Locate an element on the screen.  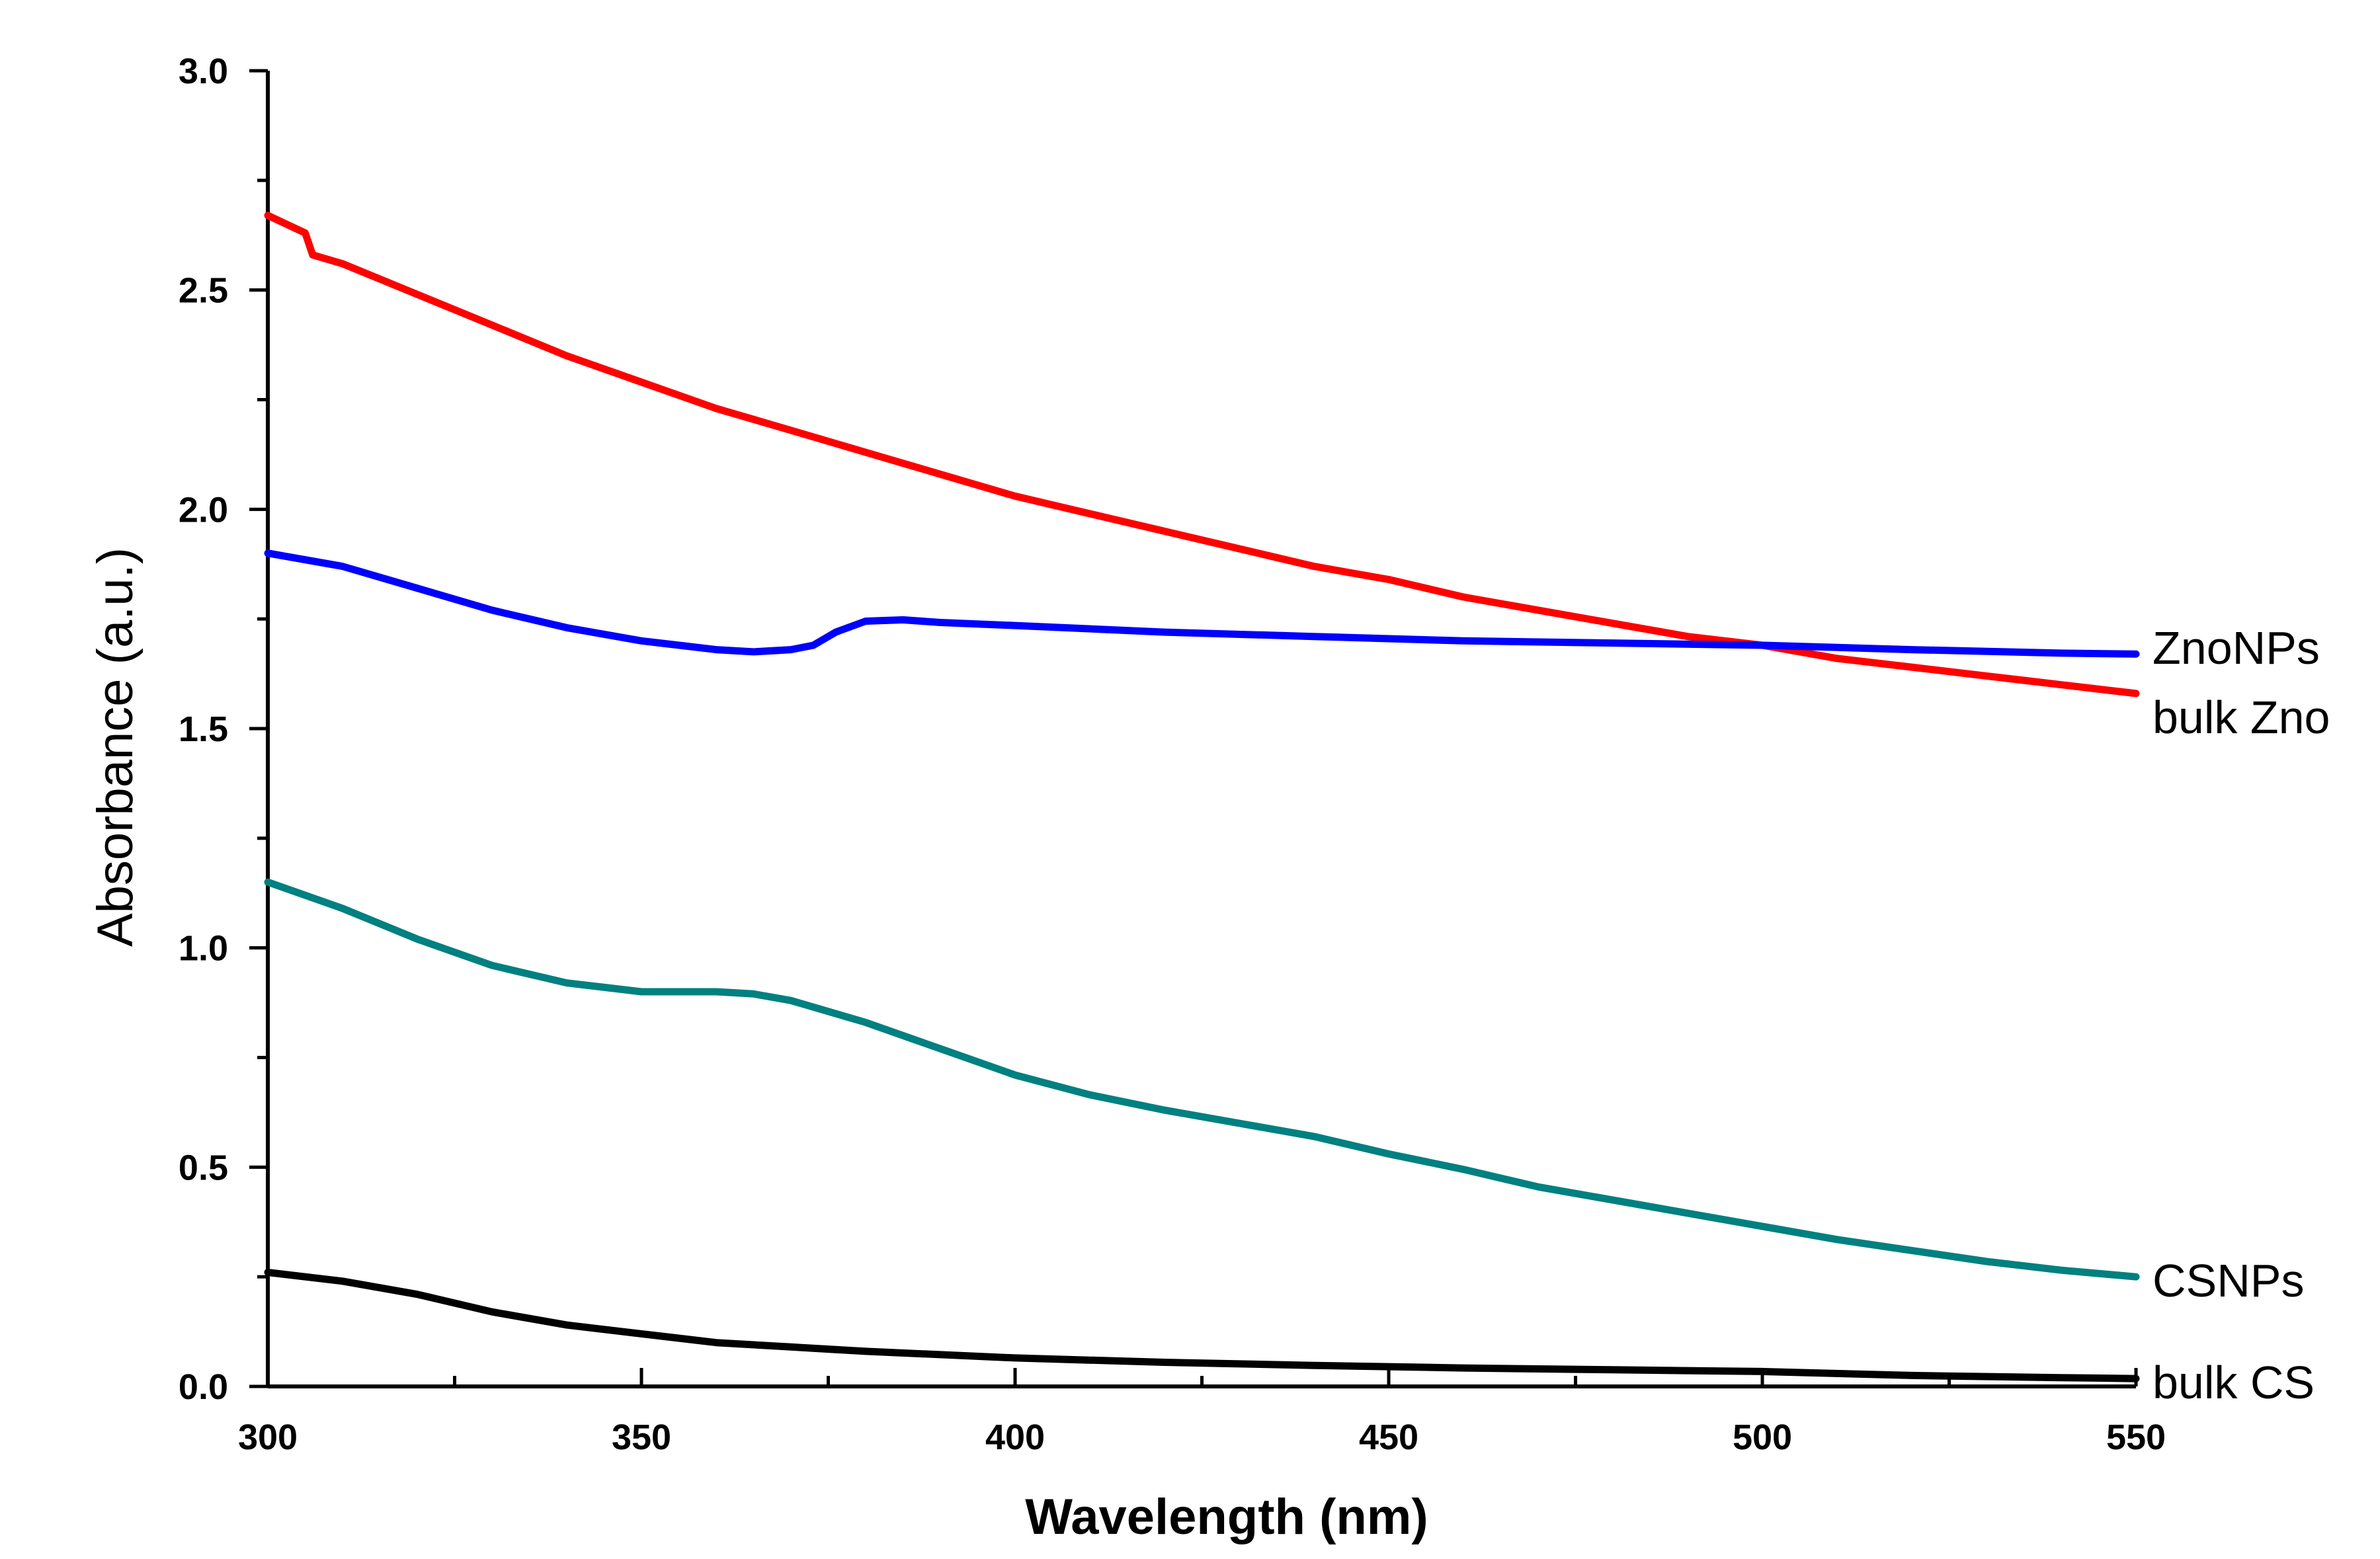
y-tick-label: 1.0 is located at coordinates (203, 949).